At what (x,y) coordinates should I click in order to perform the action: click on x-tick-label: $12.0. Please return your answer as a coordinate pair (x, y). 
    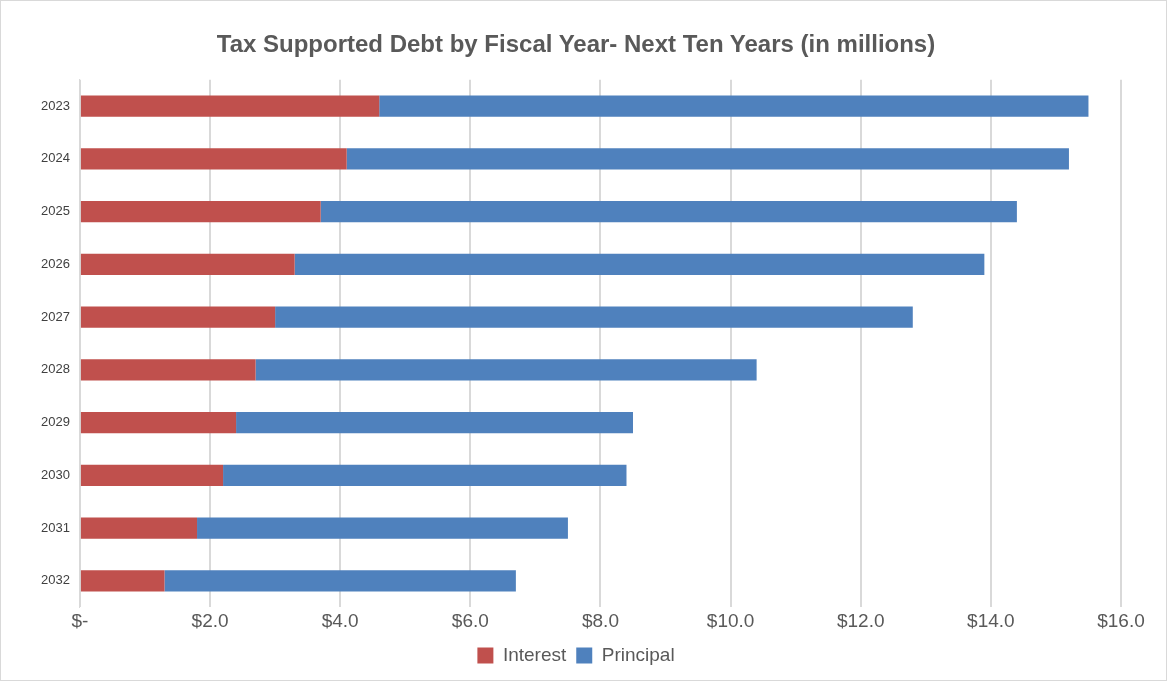
    Looking at the image, I should click on (860, 620).